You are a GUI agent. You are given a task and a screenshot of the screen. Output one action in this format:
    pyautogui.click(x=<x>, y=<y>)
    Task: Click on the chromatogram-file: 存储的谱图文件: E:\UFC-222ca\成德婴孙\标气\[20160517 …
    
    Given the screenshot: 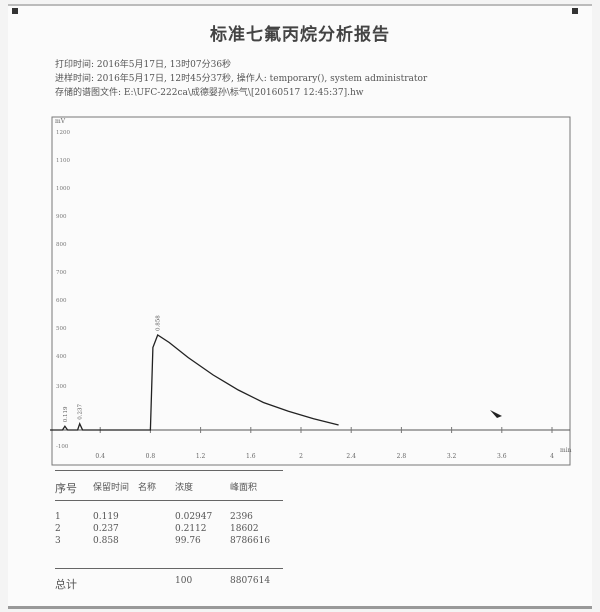 What is the action you would take?
    pyautogui.click(x=209, y=93)
    